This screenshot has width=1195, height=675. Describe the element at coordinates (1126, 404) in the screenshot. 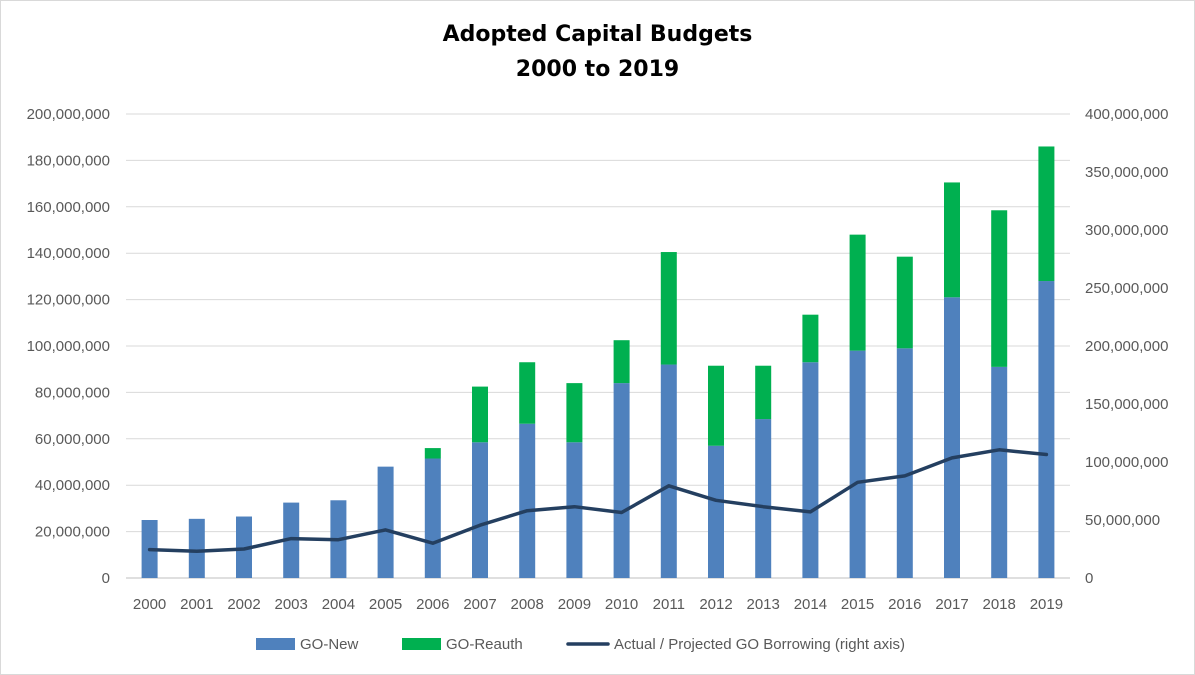

I see `right-axis-tick-label: 150,000,000` at that location.